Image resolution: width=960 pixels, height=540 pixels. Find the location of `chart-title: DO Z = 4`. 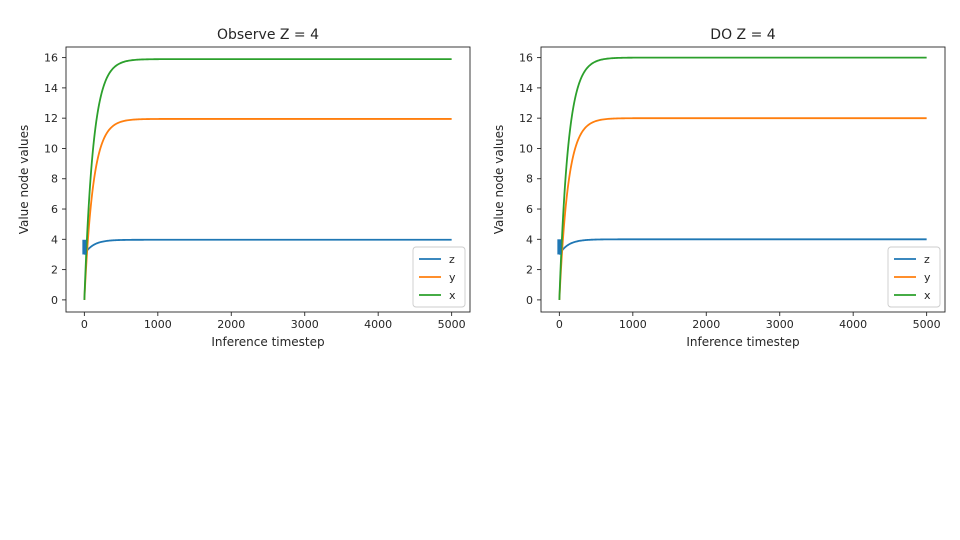

chart-title: DO Z = 4 is located at coordinates (742, 35).